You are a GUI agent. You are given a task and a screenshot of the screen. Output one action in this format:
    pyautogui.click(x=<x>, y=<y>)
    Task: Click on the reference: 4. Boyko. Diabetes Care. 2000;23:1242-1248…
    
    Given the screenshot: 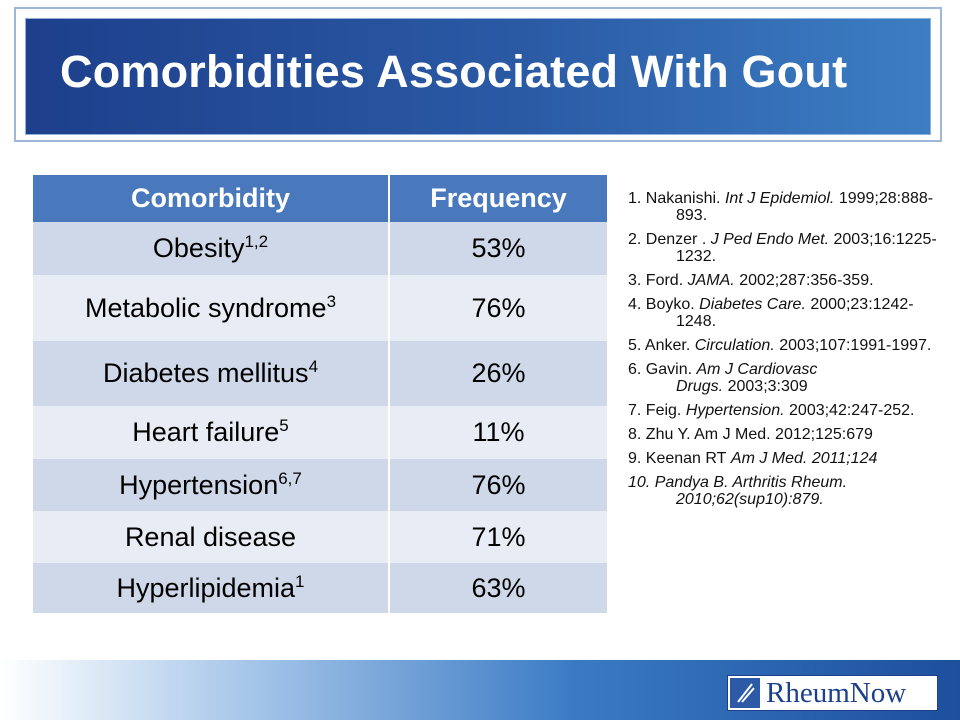 What is the action you would take?
    pyautogui.click(x=783, y=313)
    